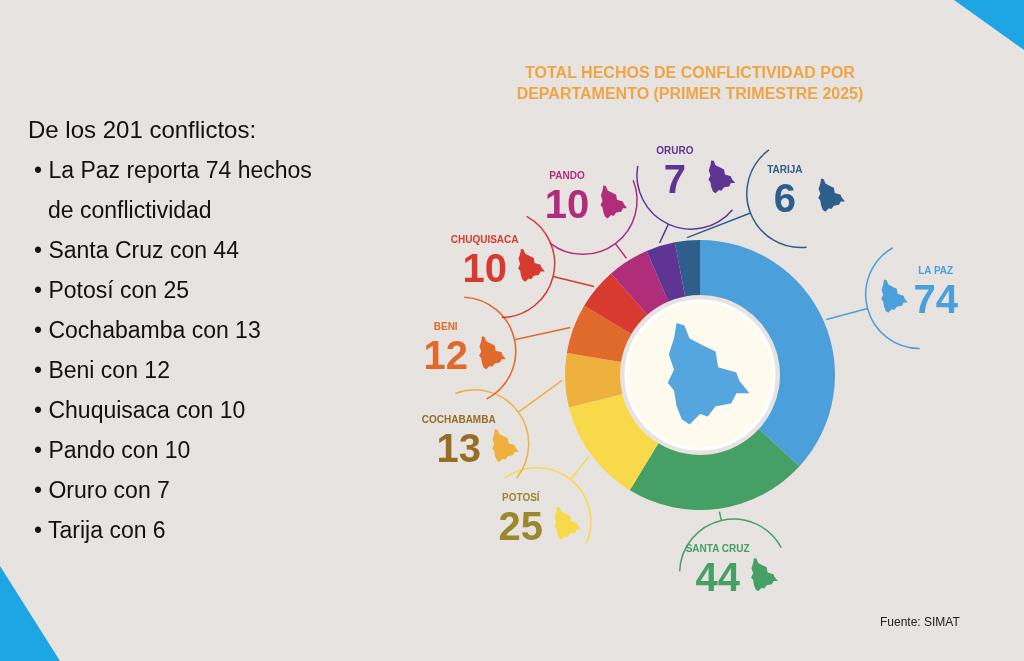 This screenshot has height=661, width=1024. Describe the element at coordinates (717, 549) in the screenshot. I see `slice-label: SANTA CRUZ` at that location.